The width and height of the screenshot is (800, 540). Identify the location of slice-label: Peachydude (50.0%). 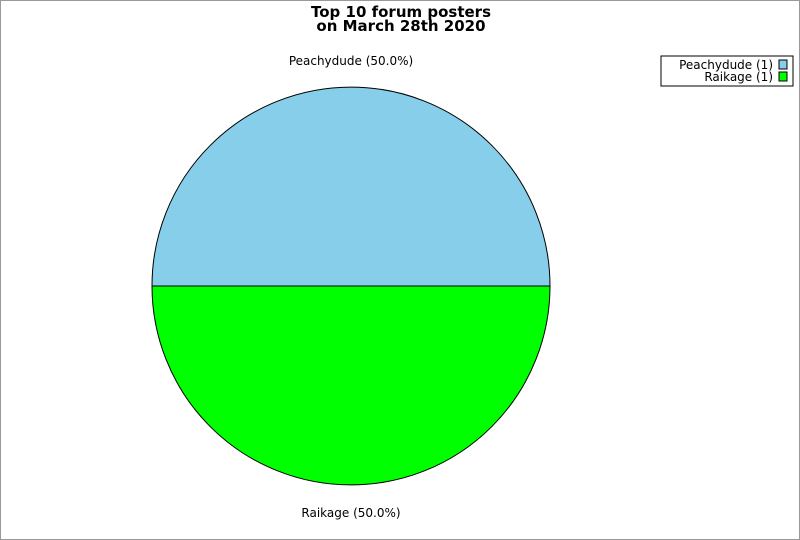
(351, 61).